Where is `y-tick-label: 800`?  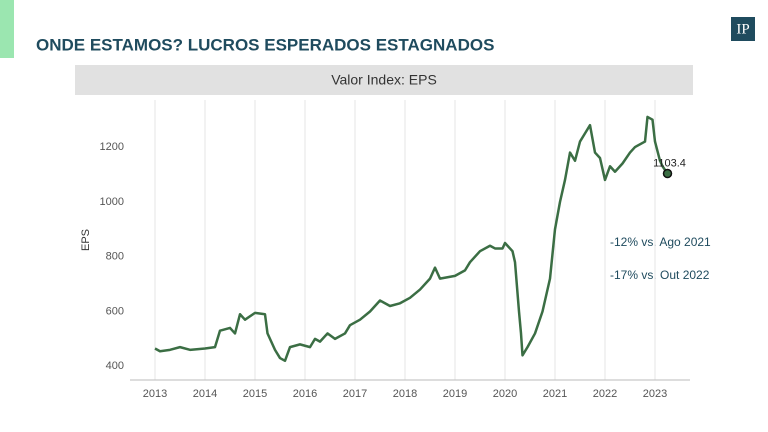 y-tick-label: 800 is located at coordinates (115, 257).